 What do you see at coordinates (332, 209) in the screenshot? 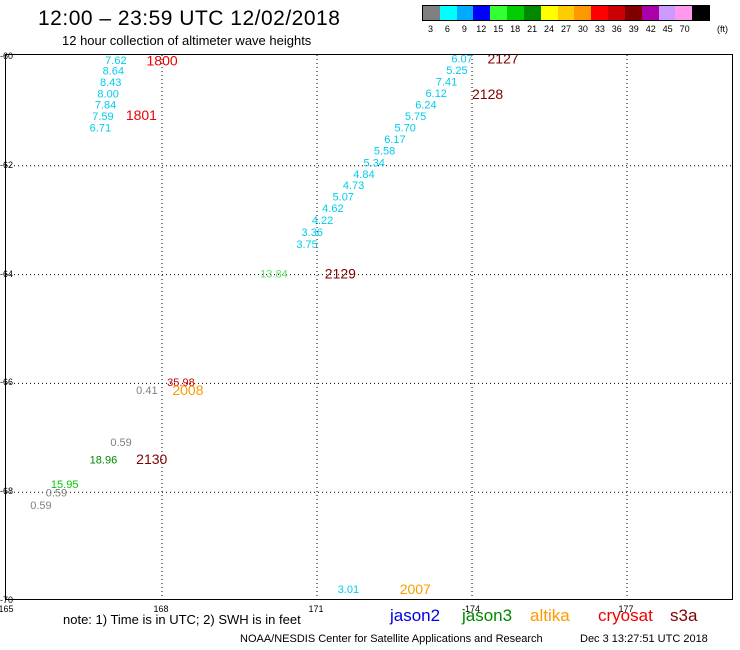
I see `wave-height-label: 4.62` at bounding box center [332, 209].